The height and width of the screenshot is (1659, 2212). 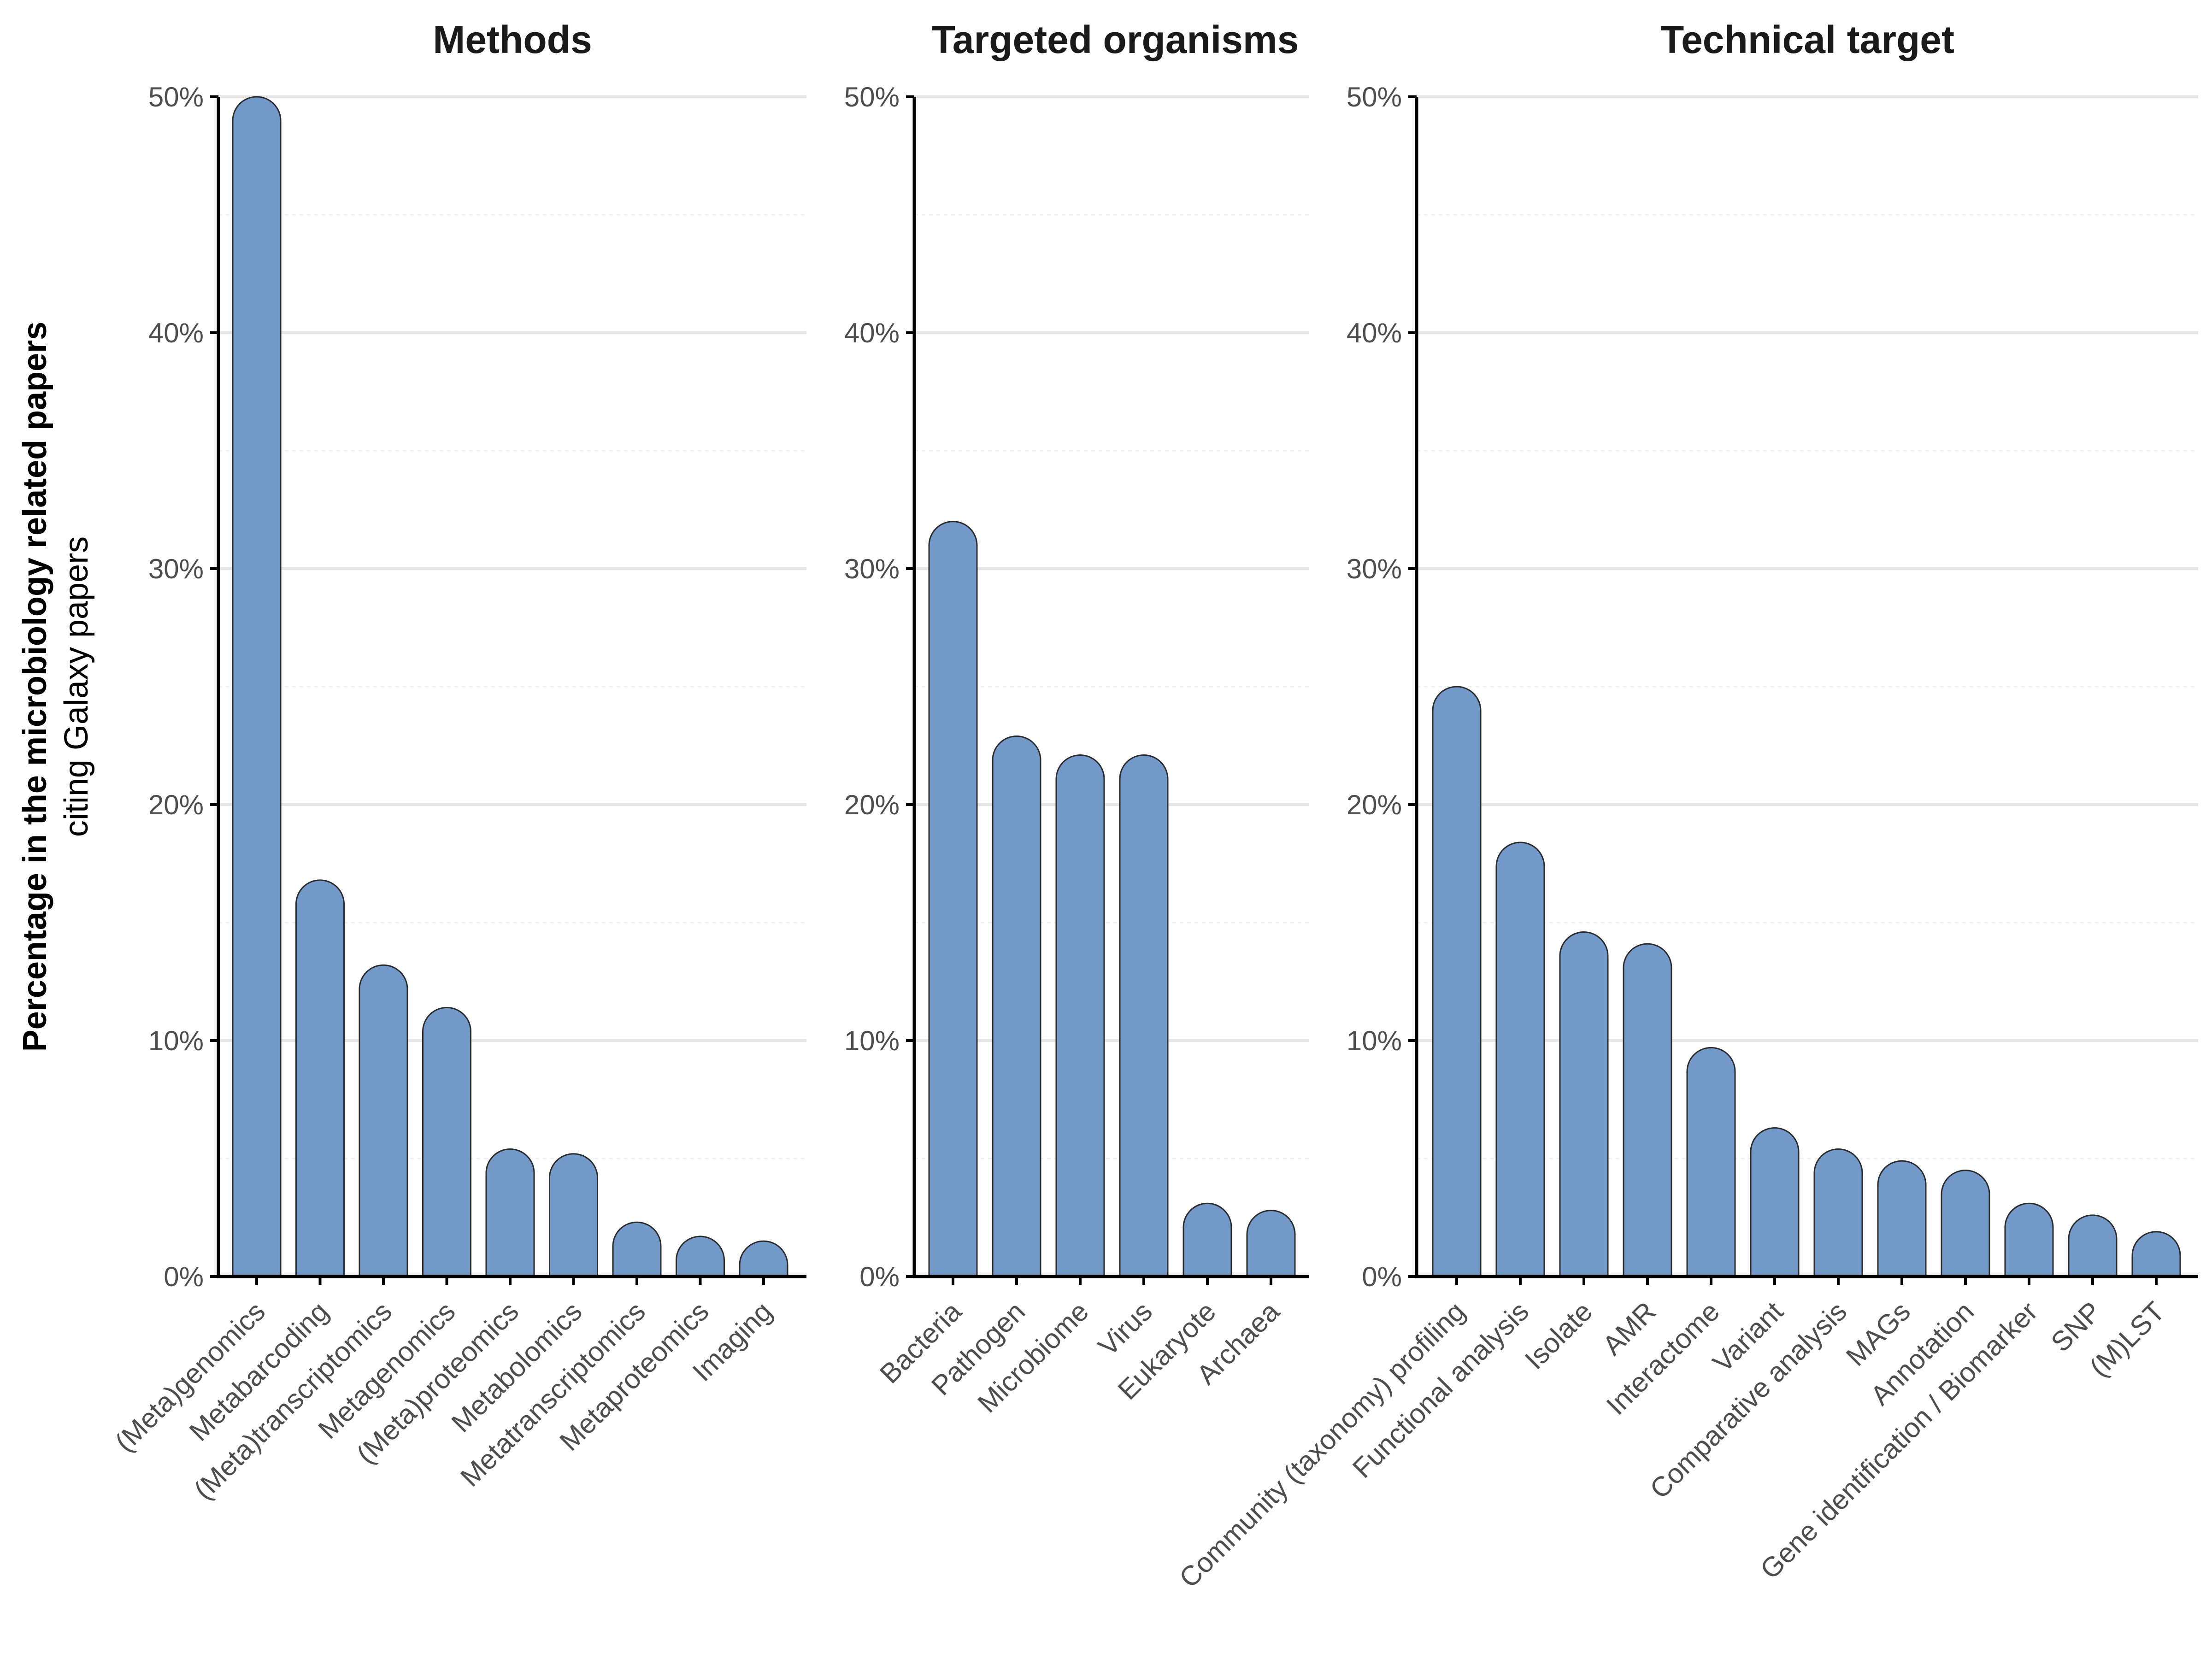 What do you see at coordinates (1711, 1162) in the screenshot?
I see `bar-interactome` at bounding box center [1711, 1162].